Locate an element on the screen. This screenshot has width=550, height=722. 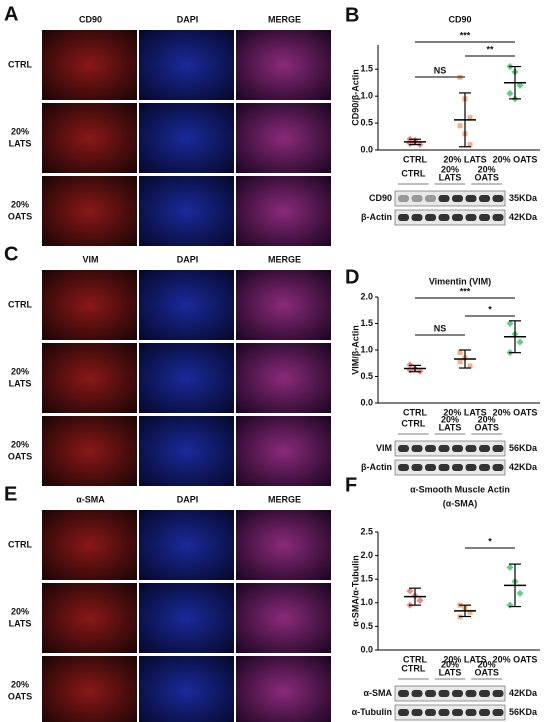
y-axis-label: α-SMA/α-Tubulin is located at coordinates (355, 590).